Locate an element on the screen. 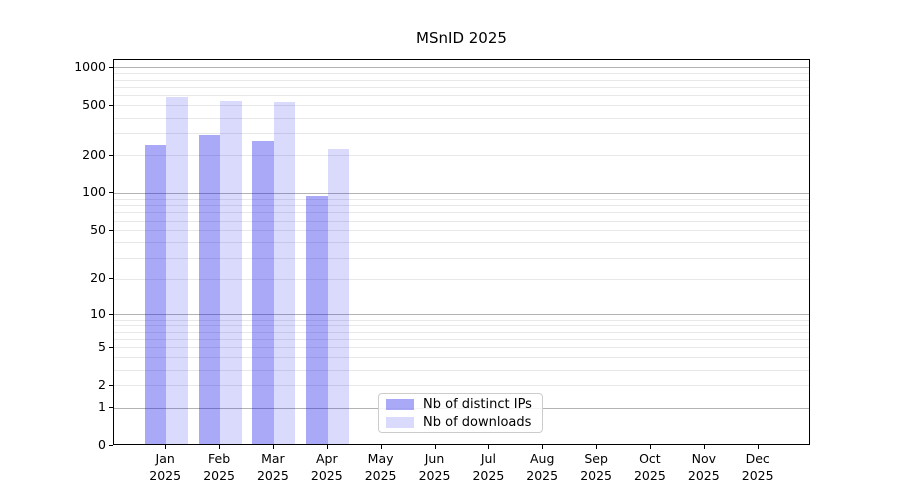 The height and width of the screenshot is (500, 900). legend-label-downloads: Nb of downloads is located at coordinates (477, 422).